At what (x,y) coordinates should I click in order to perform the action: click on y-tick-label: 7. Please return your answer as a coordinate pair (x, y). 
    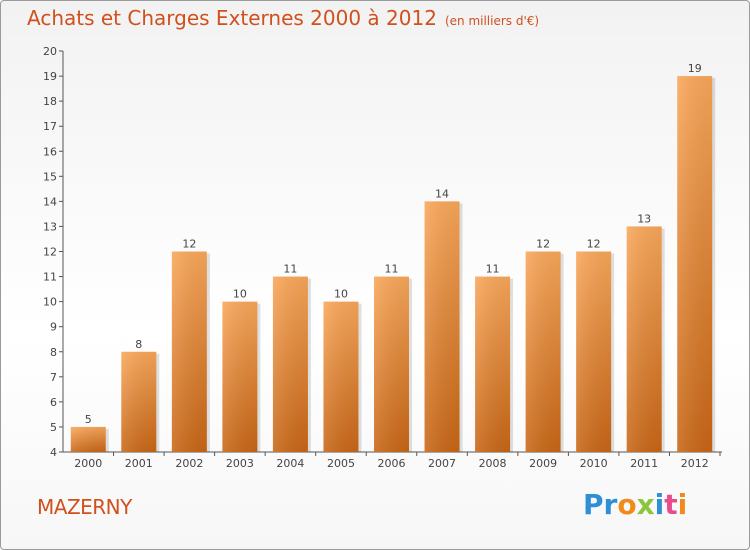
    Looking at the image, I should click on (53, 377).